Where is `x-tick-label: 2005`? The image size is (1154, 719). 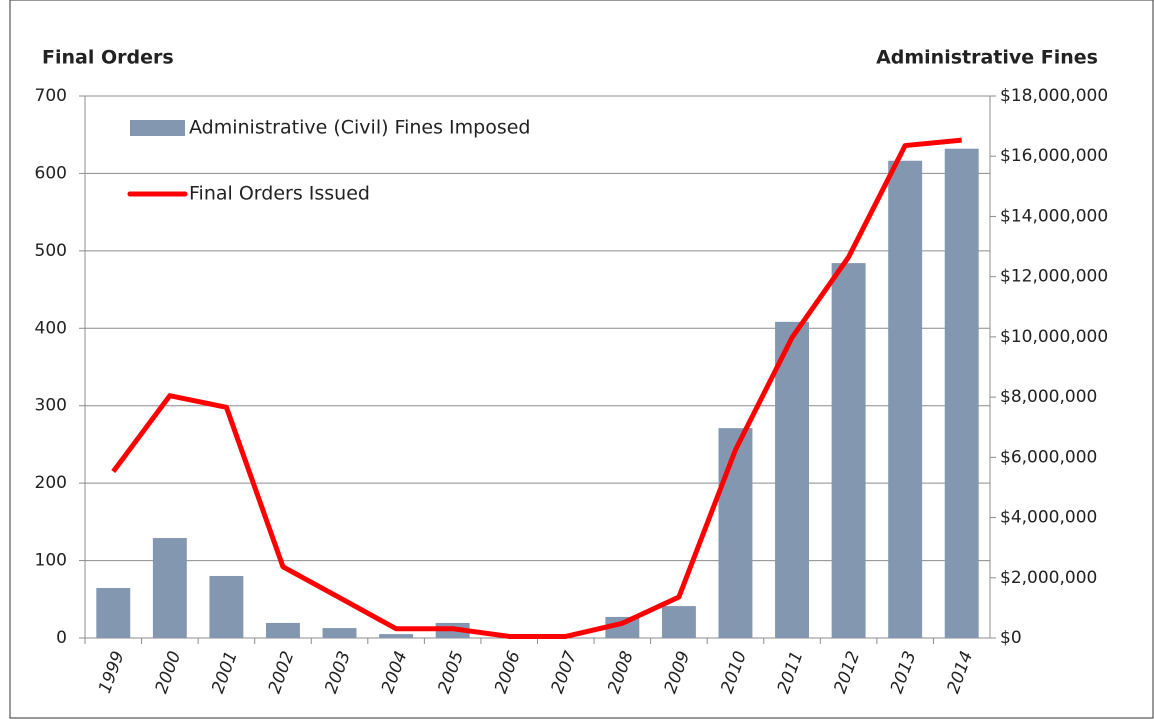 x-tick-label: 2005 is located at coordinates (451, 672).